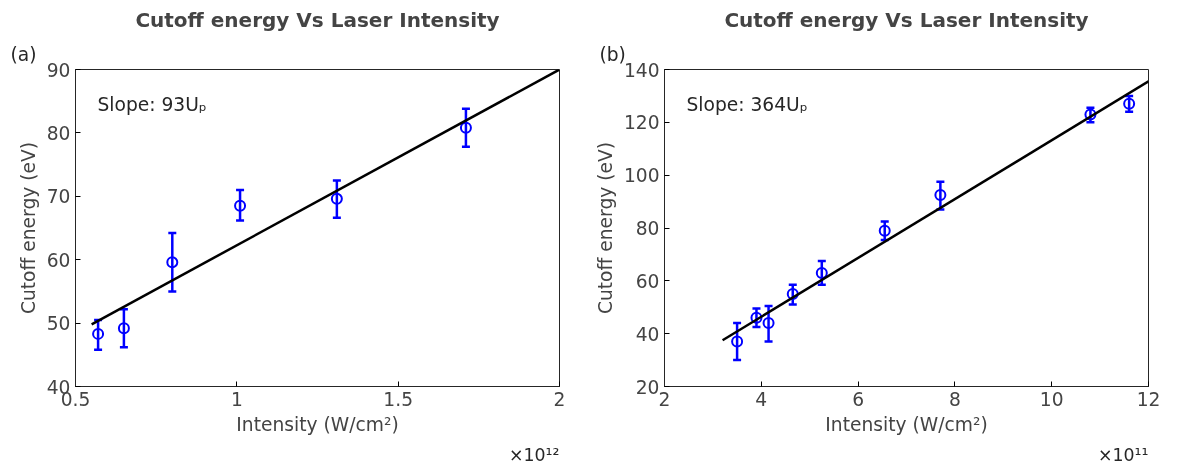 The width and height of the screenshot is (1179, 469). Describe the element at coordinates (58, 70) in the screenshot. I see `y-tick-label: 90` at that location.